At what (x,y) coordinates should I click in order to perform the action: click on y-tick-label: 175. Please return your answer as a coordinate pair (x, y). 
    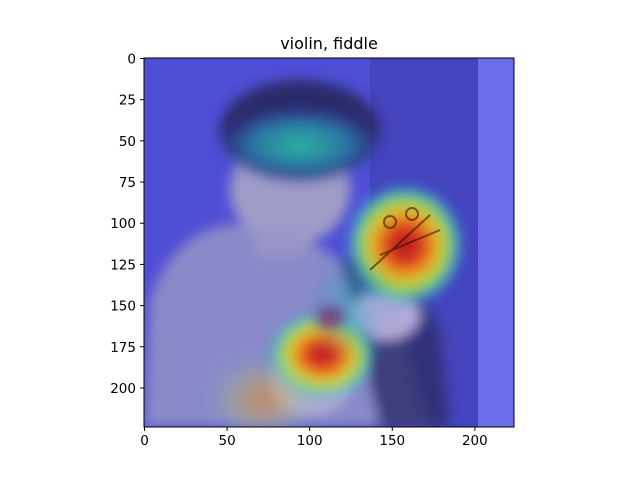
    Looking at the image, I should click on (123, 348).